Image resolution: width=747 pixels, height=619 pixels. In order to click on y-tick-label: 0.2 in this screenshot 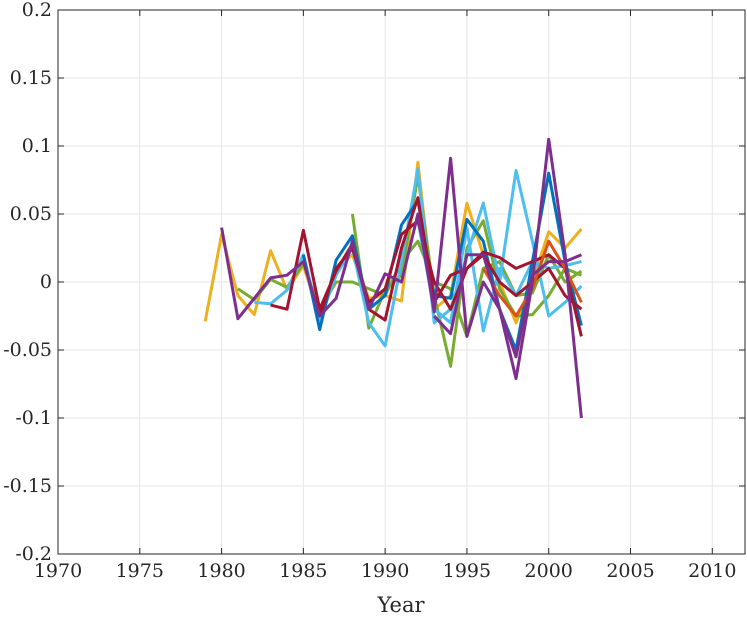, I will do `click(37, 10)`.